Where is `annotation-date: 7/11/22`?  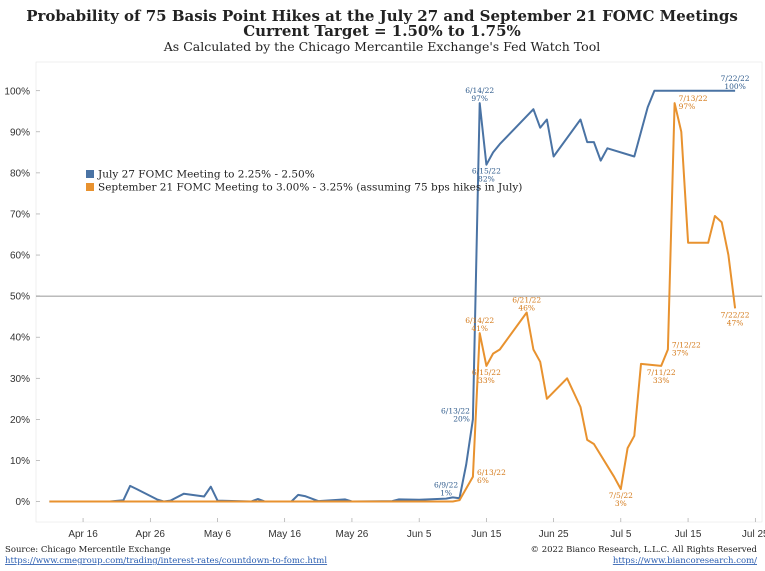
annotation-date: 7/11/22 is located at coordinates (661, 372).